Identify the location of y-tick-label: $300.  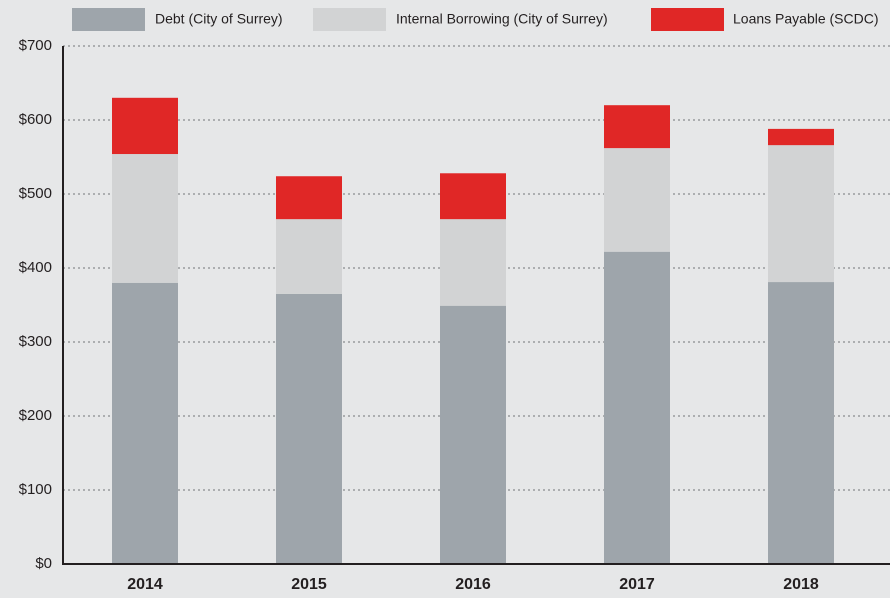
(35, 341).